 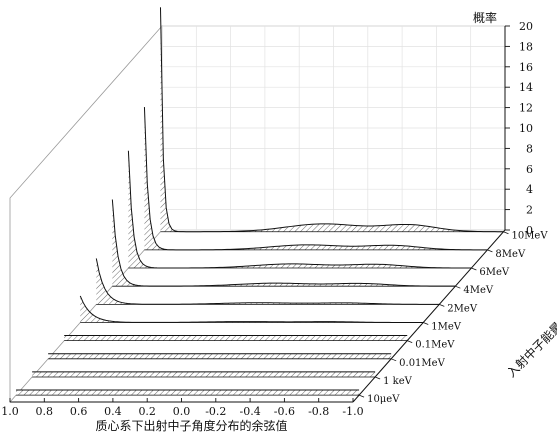 What do you see at coordinates (435, 345) in the screenshot?
I see `energy-label: 0.1MeV` at bounding box center [435, 345].